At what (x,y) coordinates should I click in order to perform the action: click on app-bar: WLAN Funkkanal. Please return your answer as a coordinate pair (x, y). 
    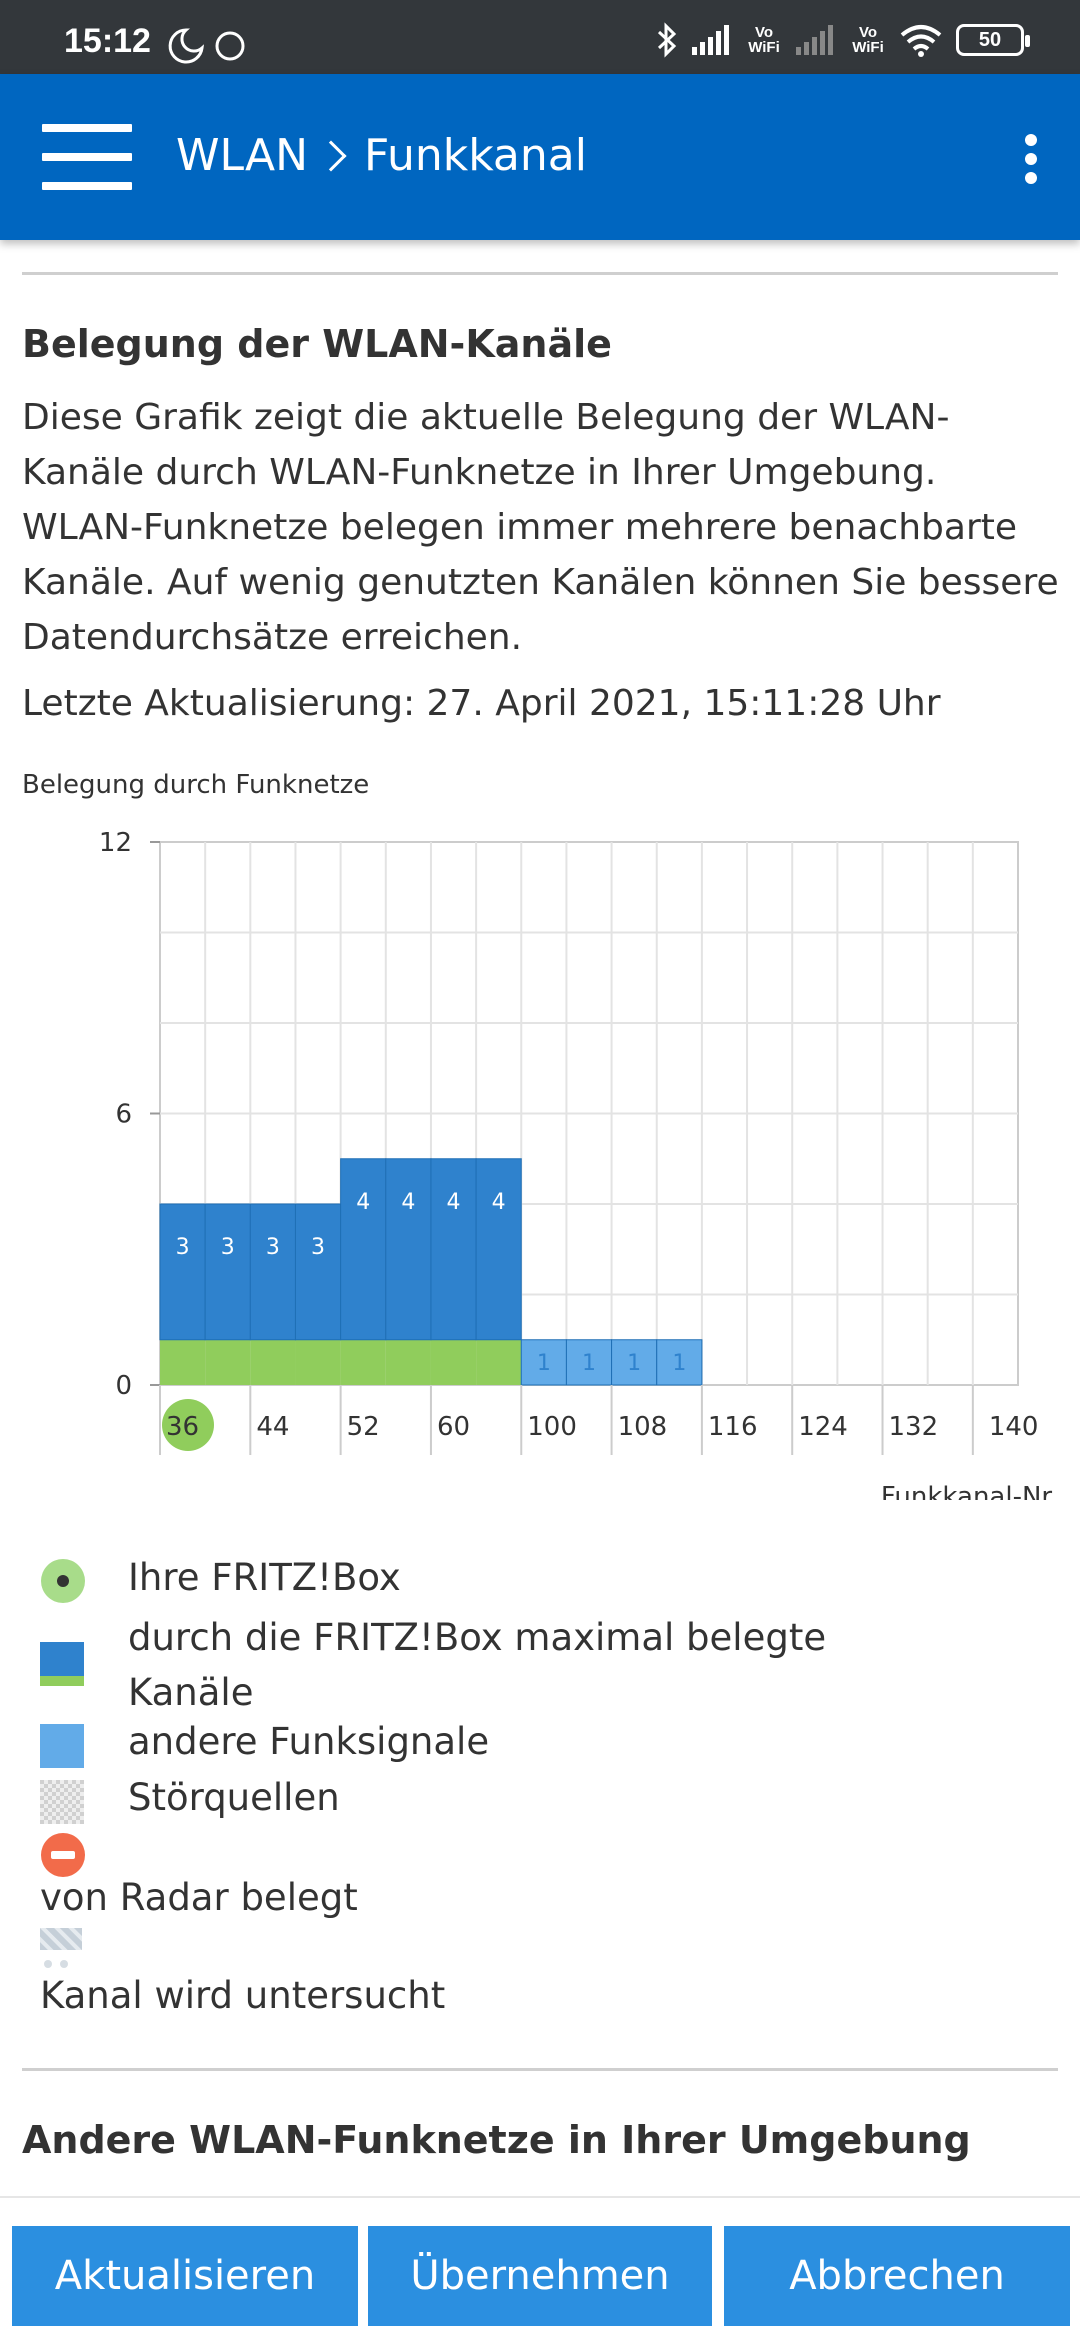
    Looking at the image, I should click on (540, 157).